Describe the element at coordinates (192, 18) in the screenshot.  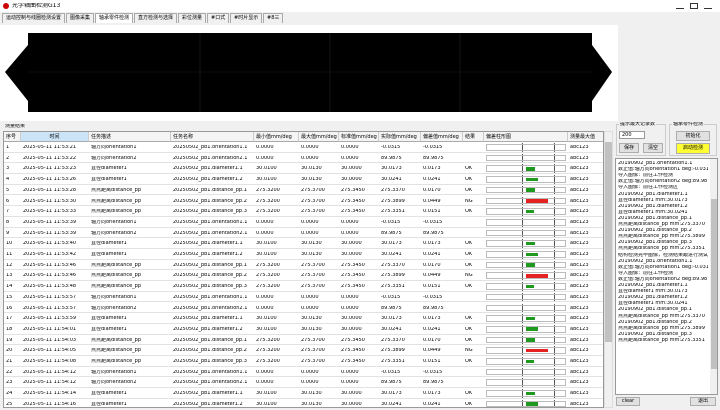
I see `tab: 彩位测量` at that location.